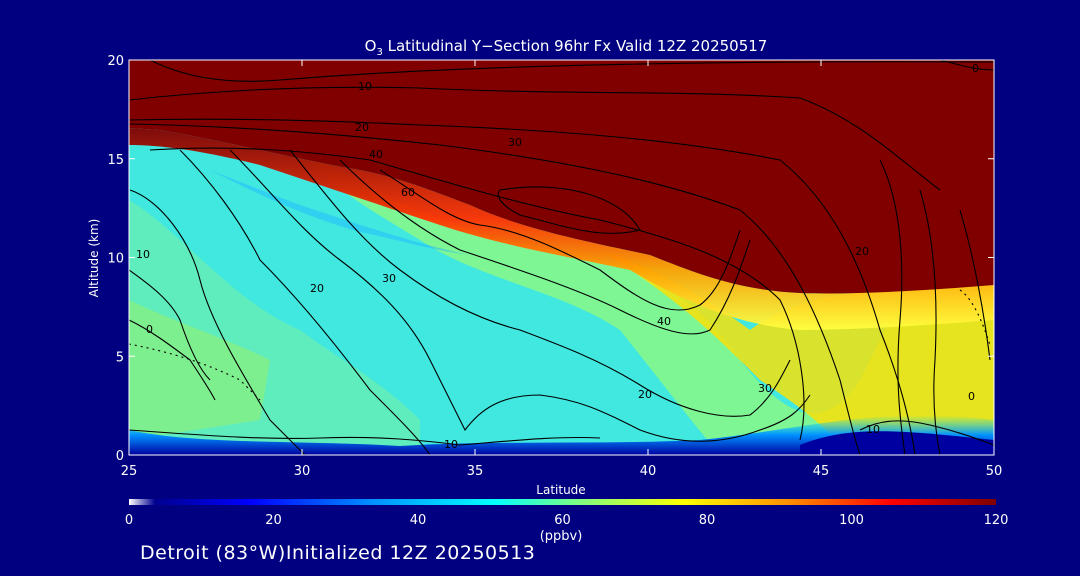  What do you see at coordinates (475, 471) in the screenshot?
I see `x-tick-label: 35` at bounding box center [475, 471].